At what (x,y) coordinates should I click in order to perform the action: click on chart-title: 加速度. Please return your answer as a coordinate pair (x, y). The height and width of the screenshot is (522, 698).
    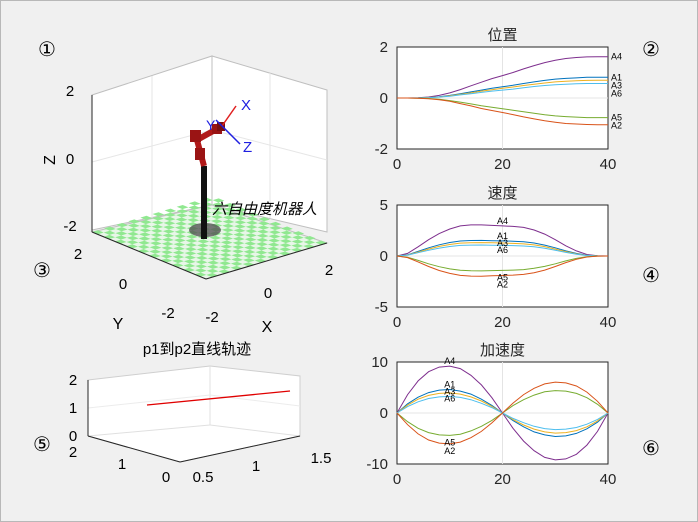
    Looking at the image, I should click on (502, 350).